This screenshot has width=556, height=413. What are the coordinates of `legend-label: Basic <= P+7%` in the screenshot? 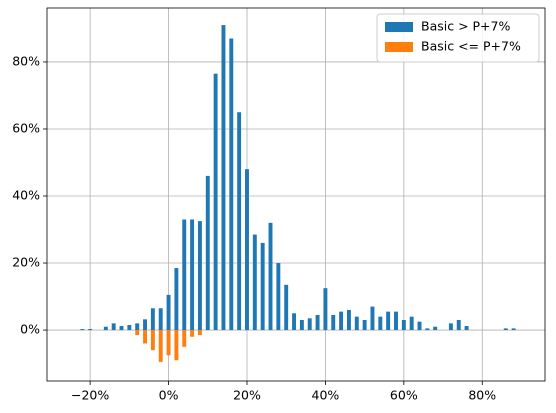 It's located at (471, 46).